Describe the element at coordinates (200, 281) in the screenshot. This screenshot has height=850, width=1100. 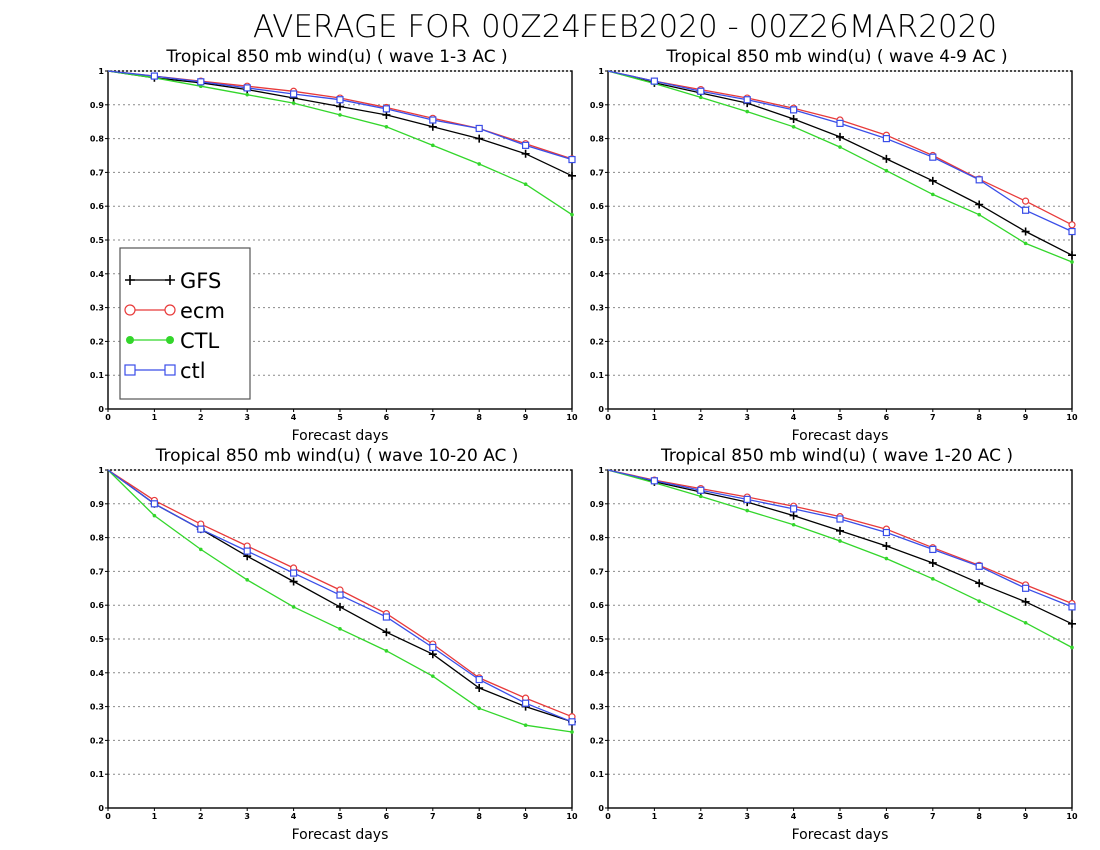
I see `legend-label: GFS` at that location.